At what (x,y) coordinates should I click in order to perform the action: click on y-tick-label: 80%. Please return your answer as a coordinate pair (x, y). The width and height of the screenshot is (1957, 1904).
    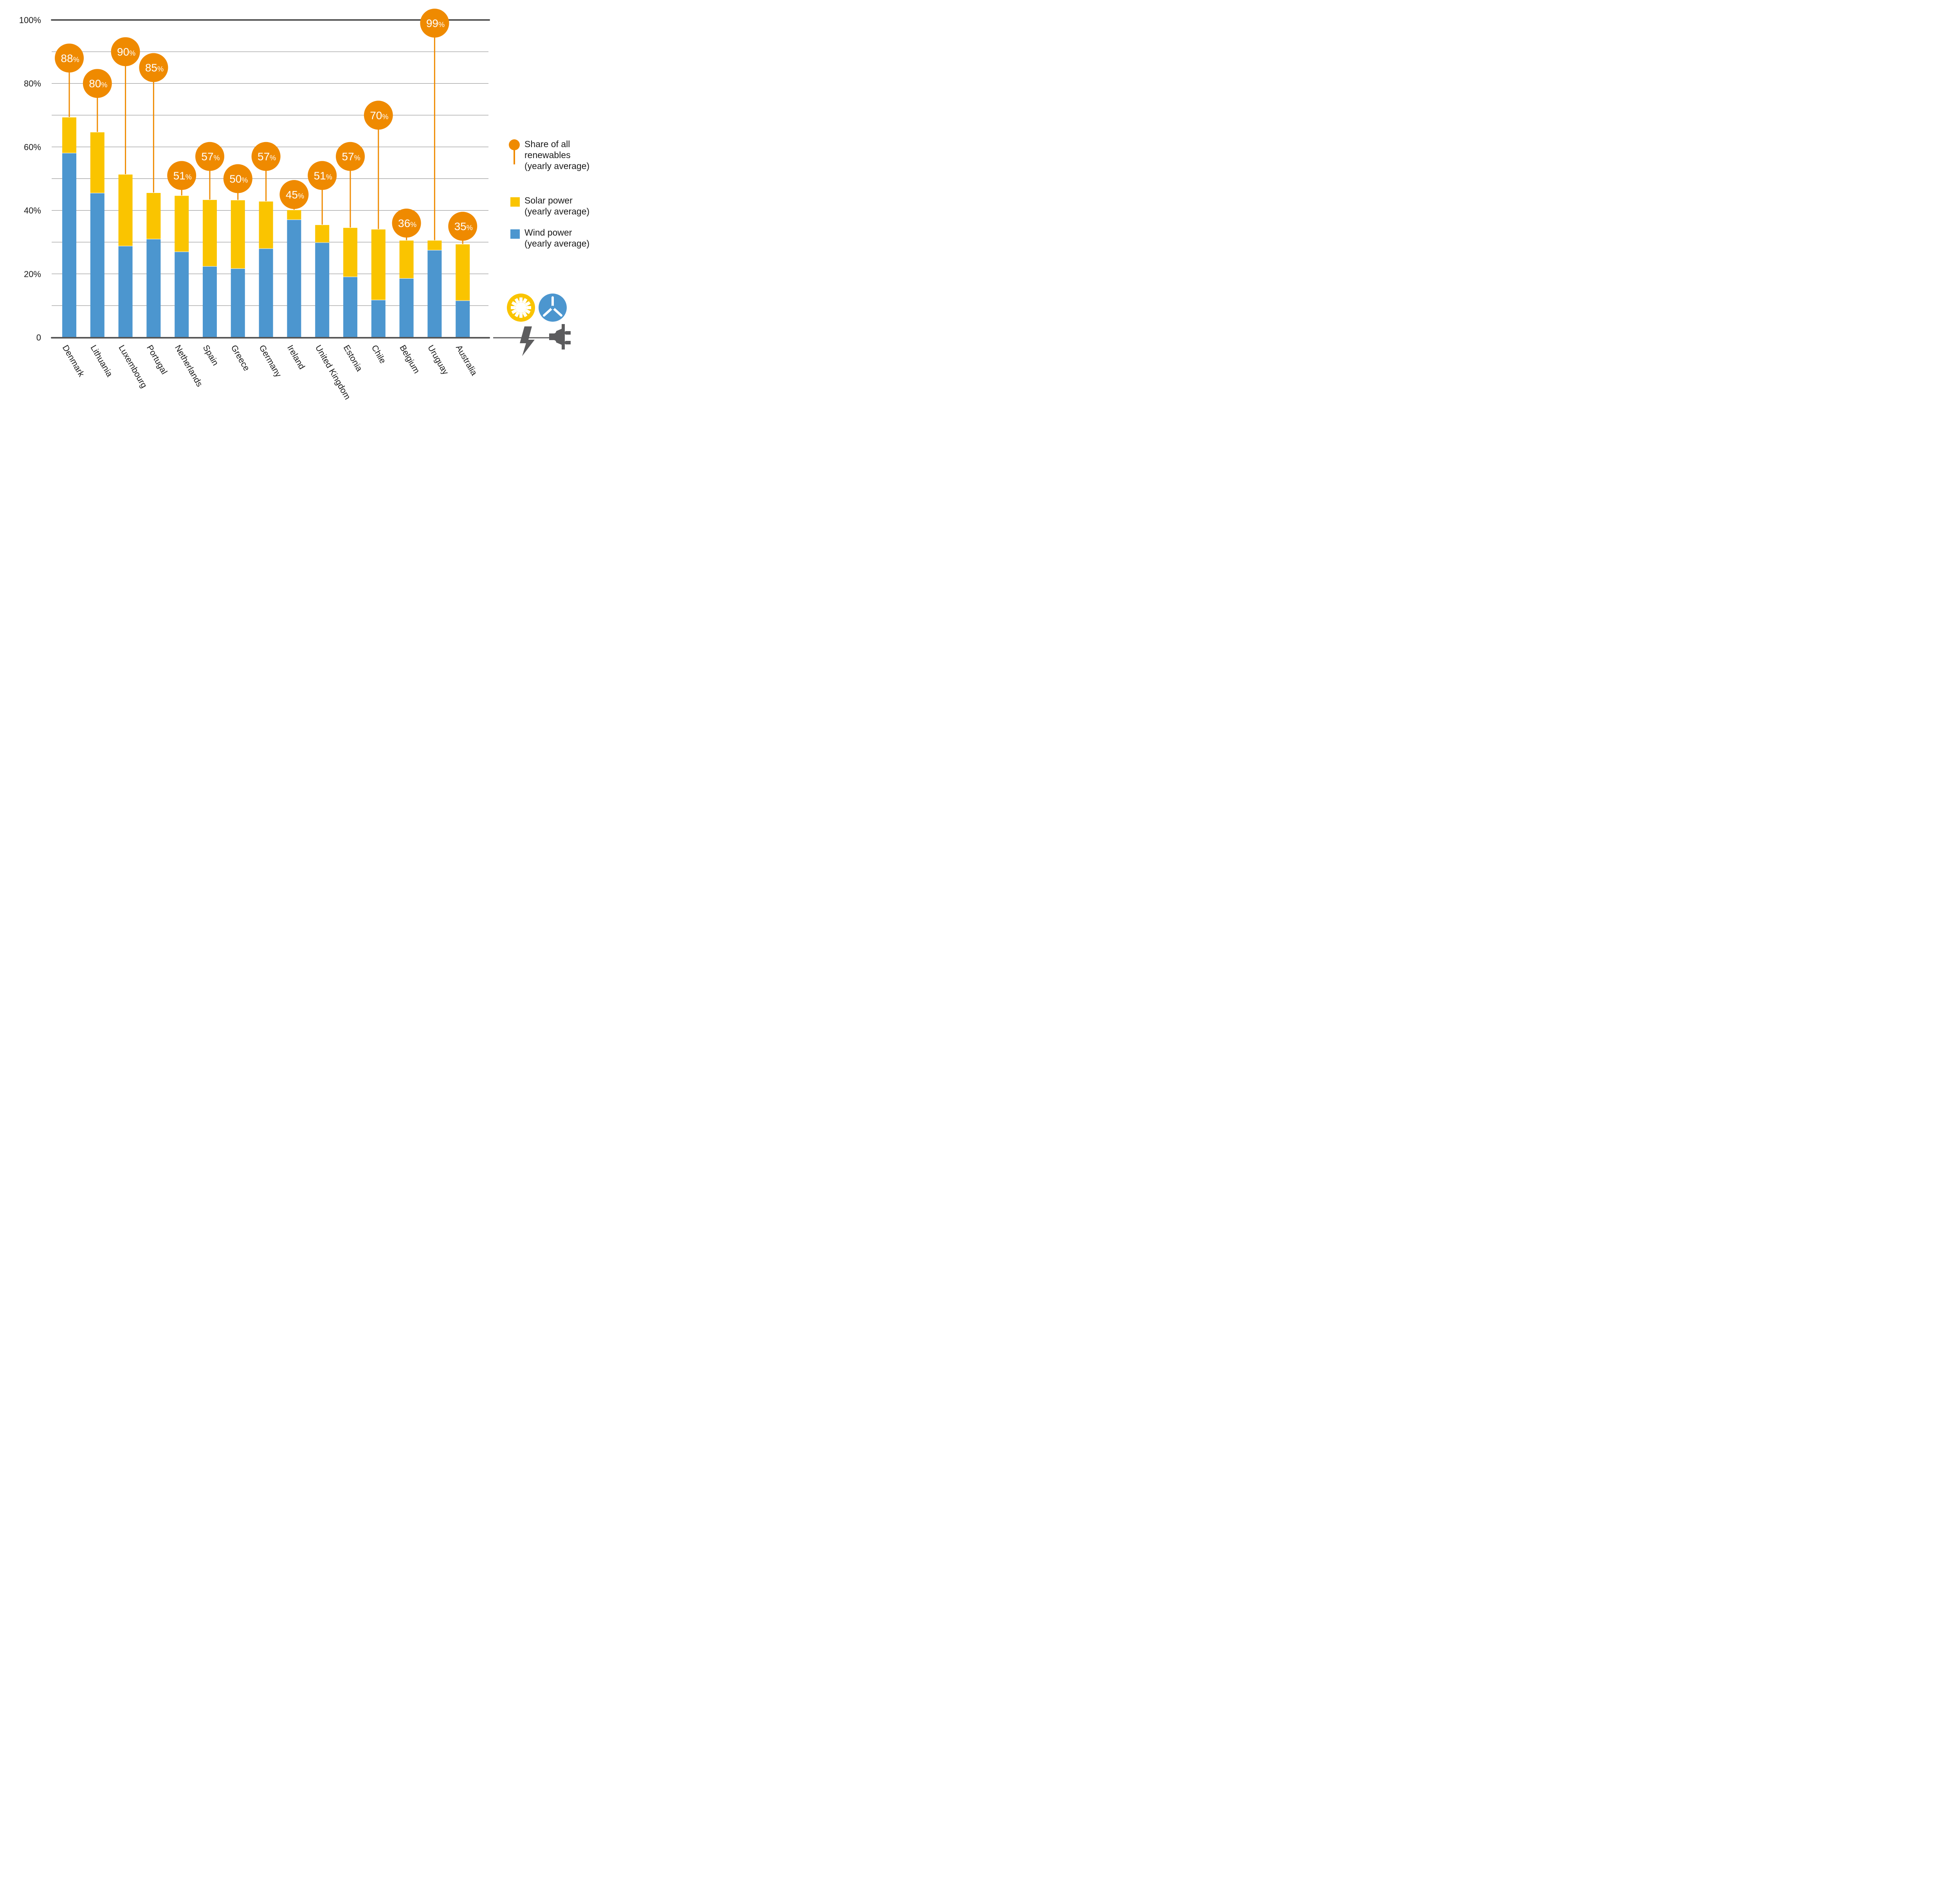
    Looking at the image, I should click on (32, 83).